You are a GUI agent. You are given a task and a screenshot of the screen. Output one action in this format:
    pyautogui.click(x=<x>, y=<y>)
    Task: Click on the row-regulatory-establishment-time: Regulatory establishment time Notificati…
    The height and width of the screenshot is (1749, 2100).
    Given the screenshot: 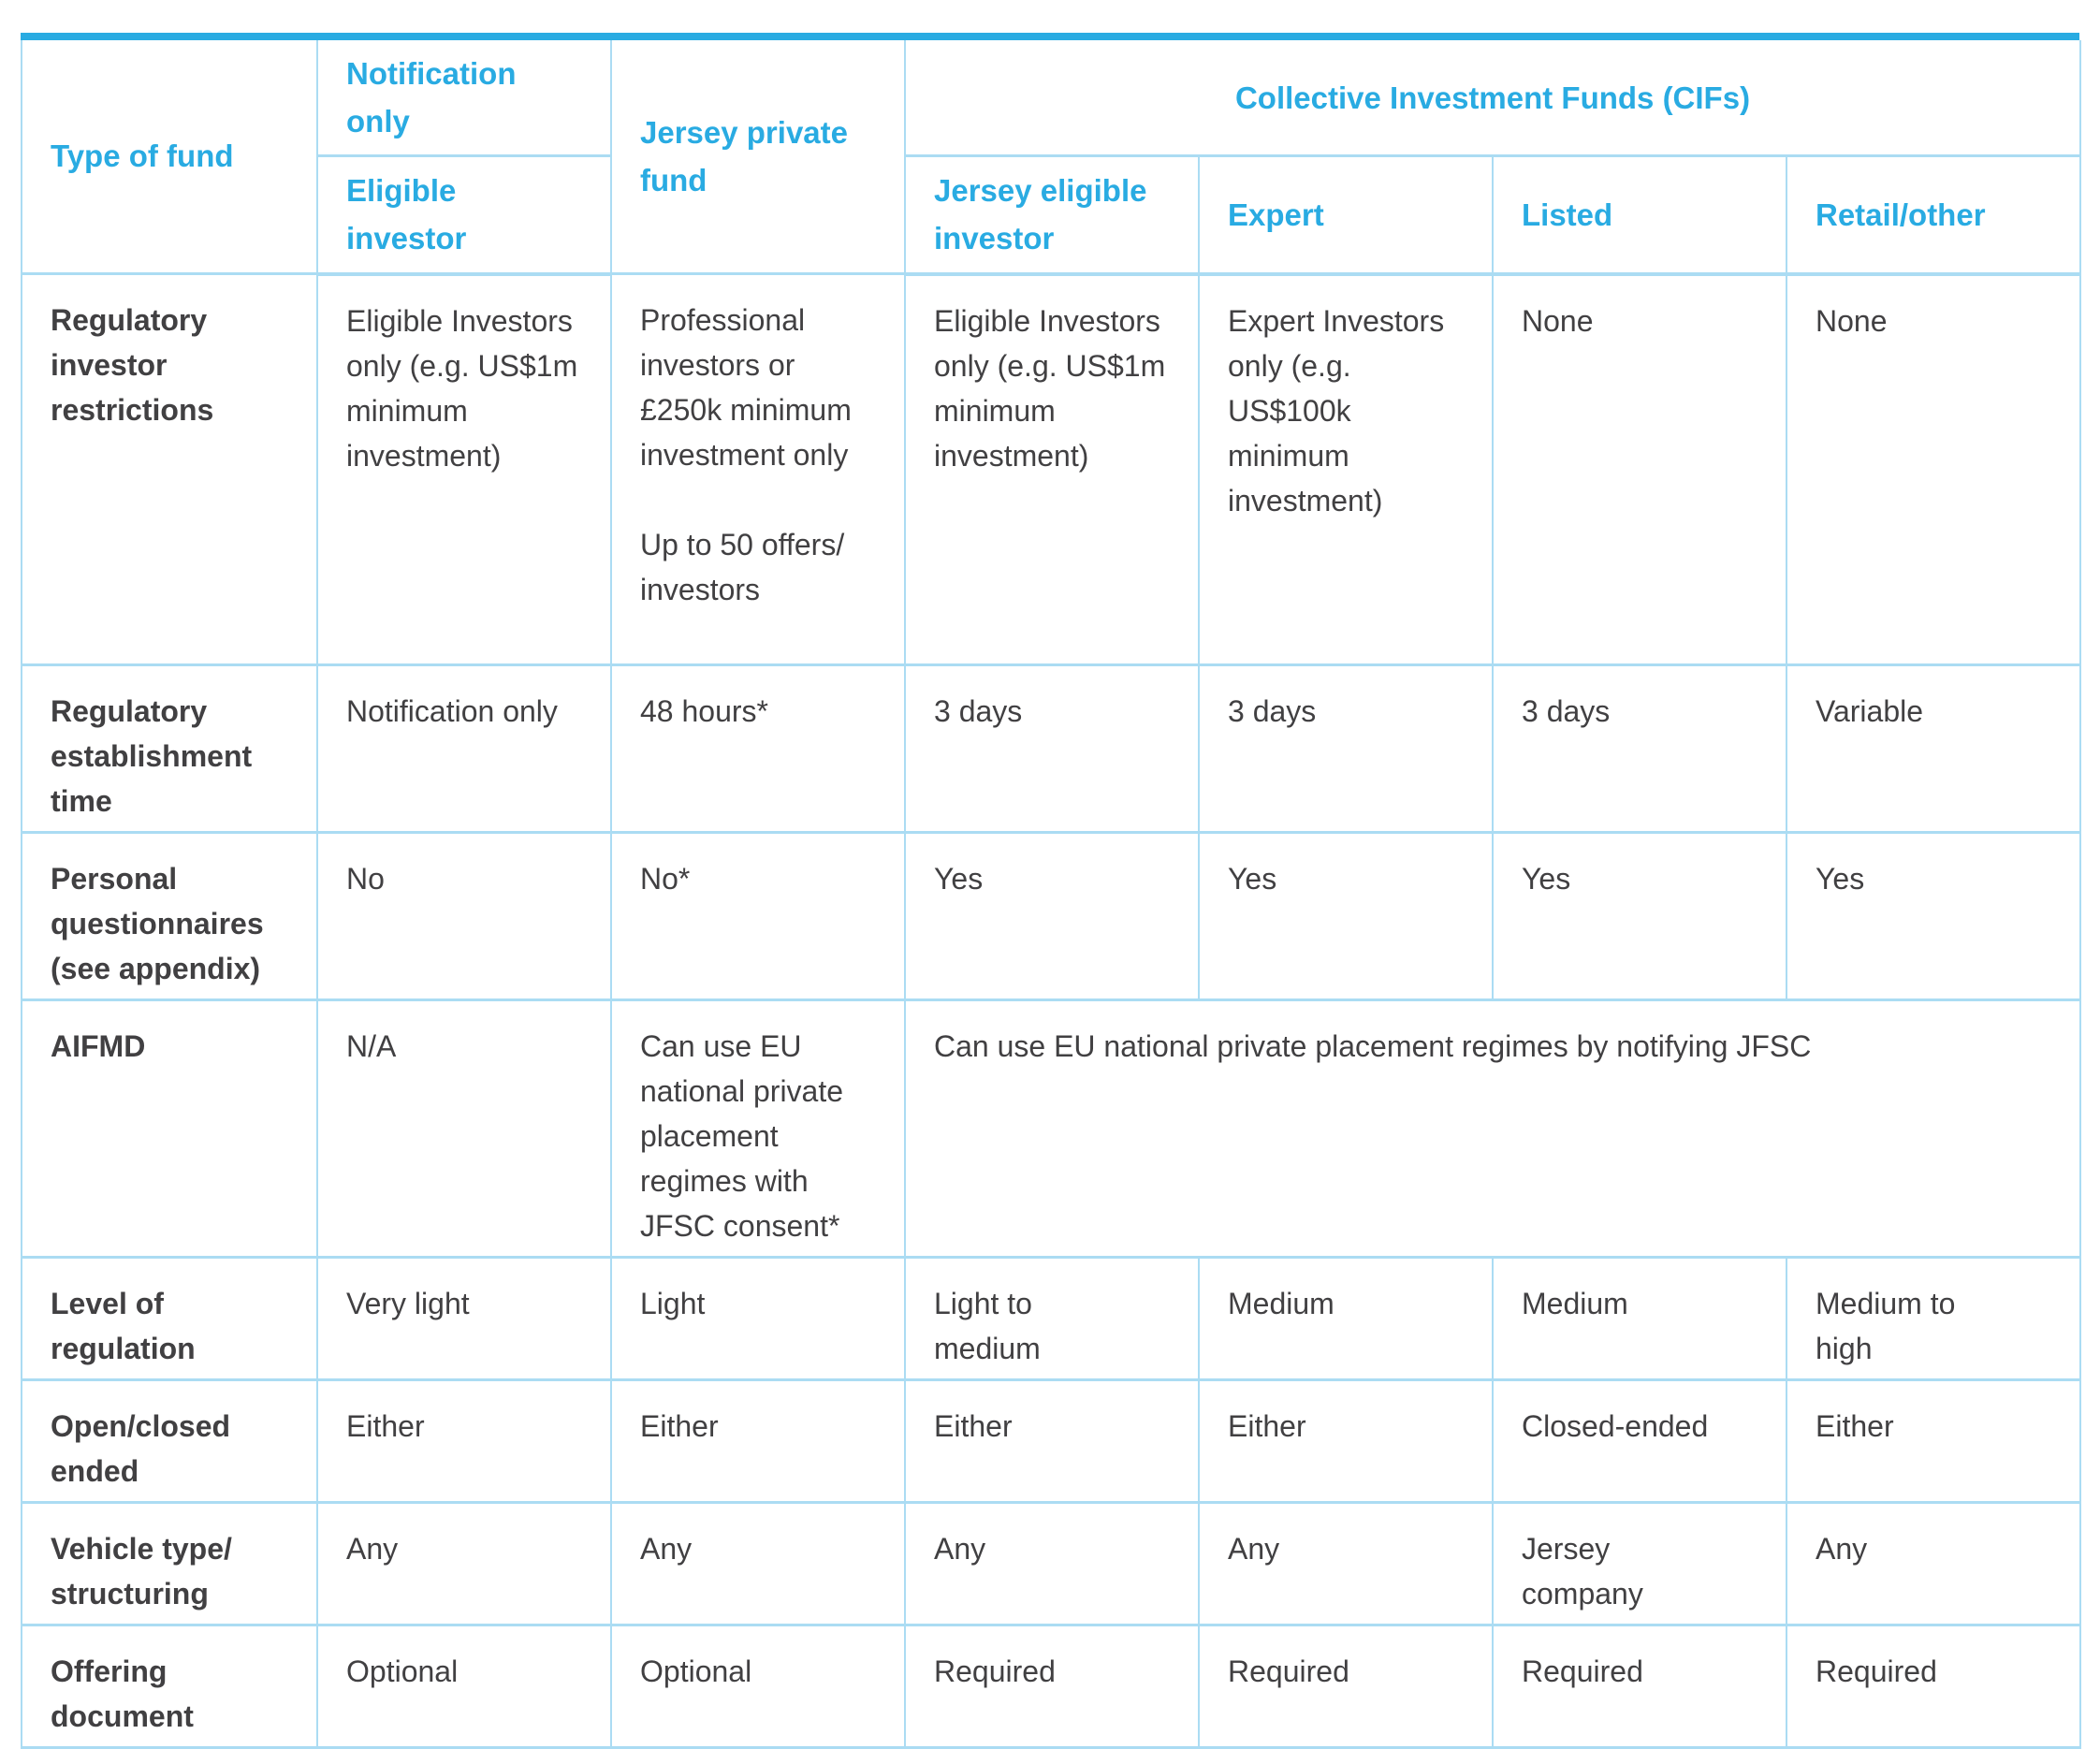 What is the action you would take?
    pyautogui.click(x=1051, y=749)
    